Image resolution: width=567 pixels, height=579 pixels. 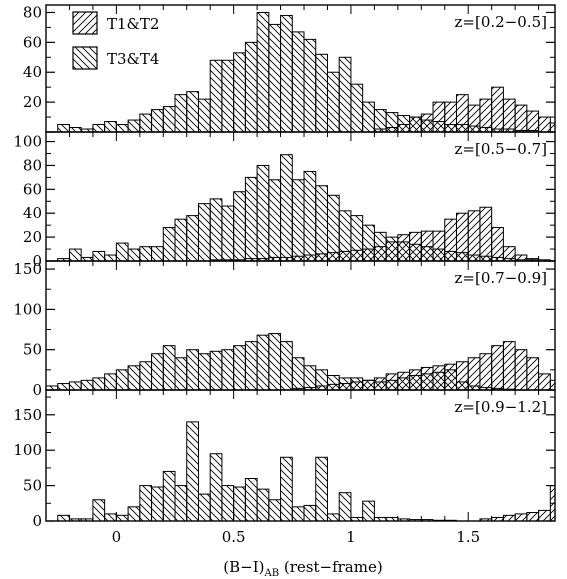 I want to click on y-tick-label: 40, so click(x=32, y=72).